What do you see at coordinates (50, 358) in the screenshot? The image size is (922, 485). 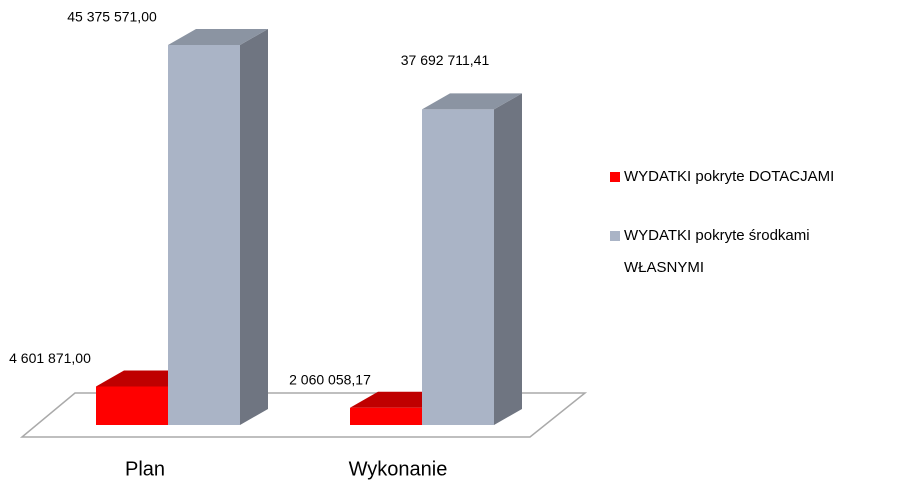 I see `data-label: 4 601 871,00` at bounding box center [50, 358].